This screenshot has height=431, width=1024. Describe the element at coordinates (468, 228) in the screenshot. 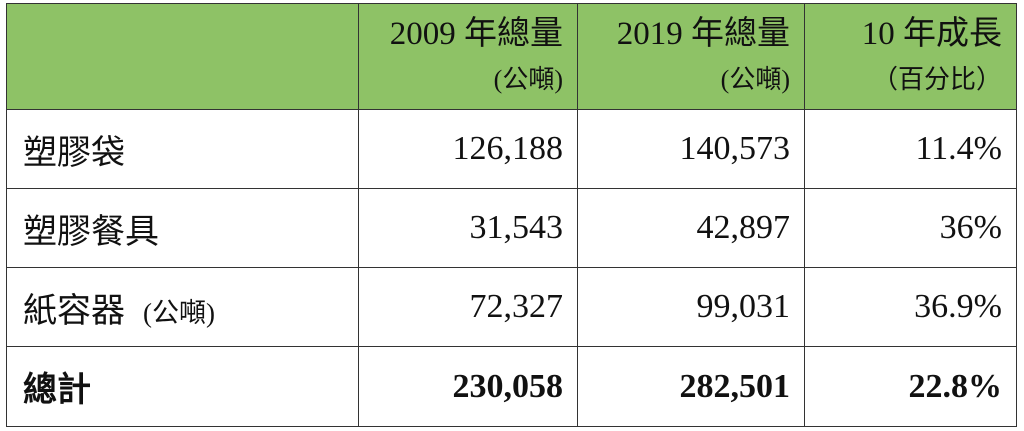

I see `value-2009: 31,543` at that location.